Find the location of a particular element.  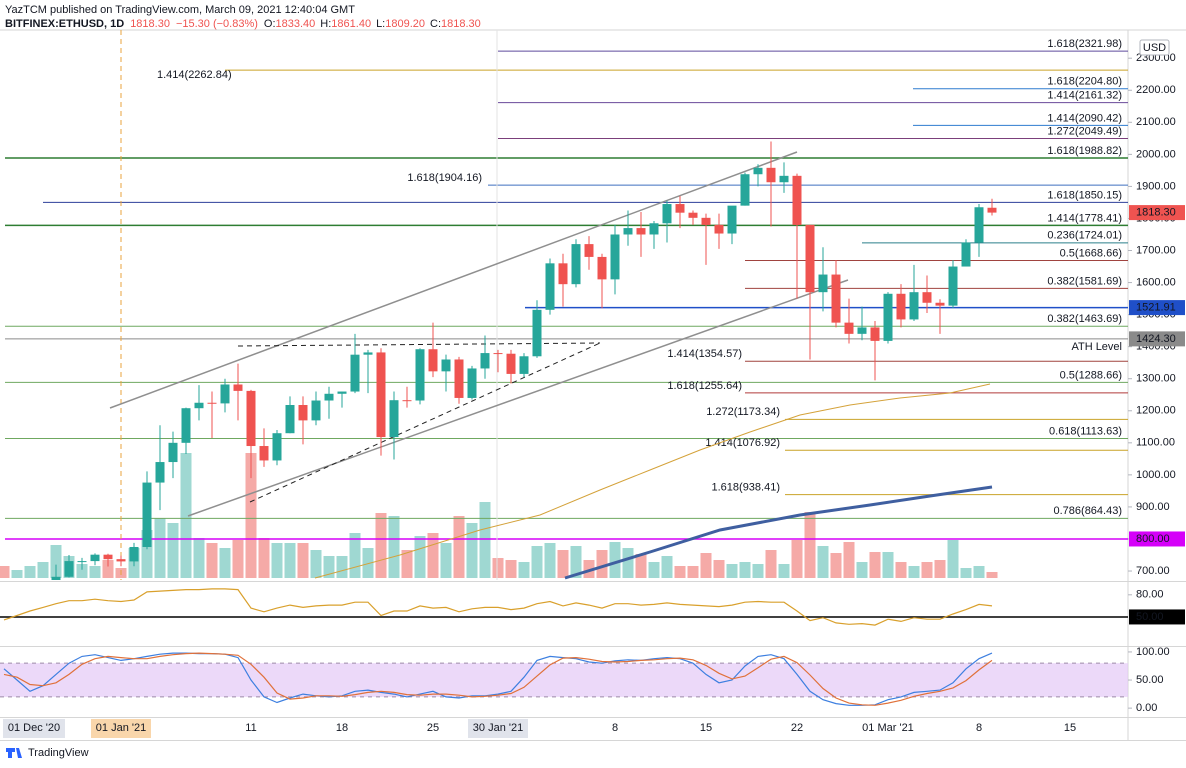

x-tick-label: 30 Jan '21 is located at coordinates (498, 728).